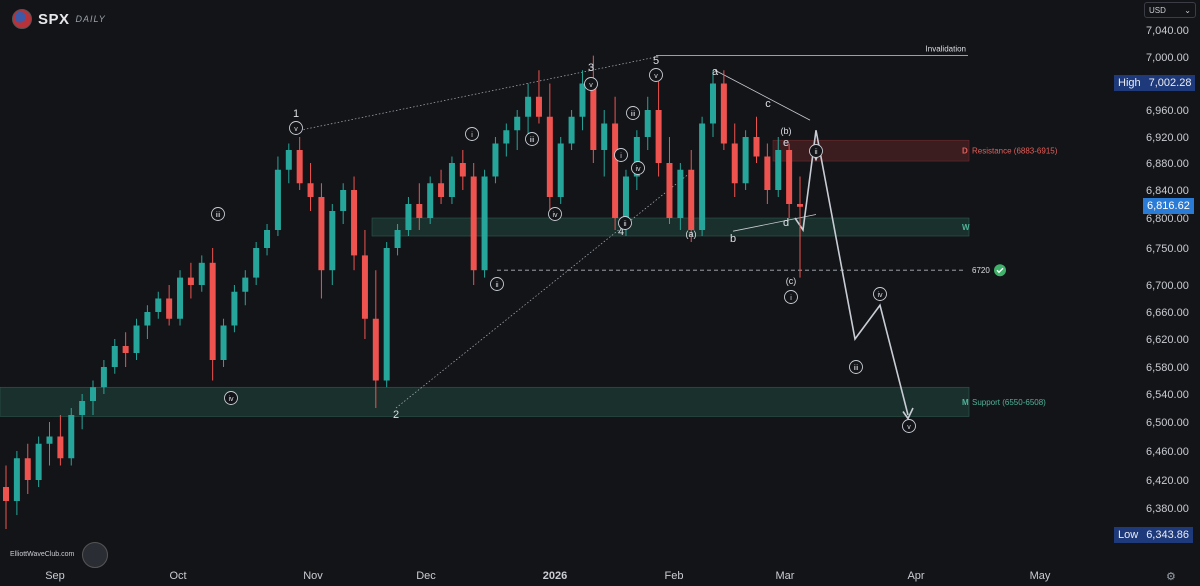 The image size is (1200, 586). Describe the element at coordinates (1015, 151) in the screenshot. I see `zone-label: Resistance (6883-6915)` at that location.